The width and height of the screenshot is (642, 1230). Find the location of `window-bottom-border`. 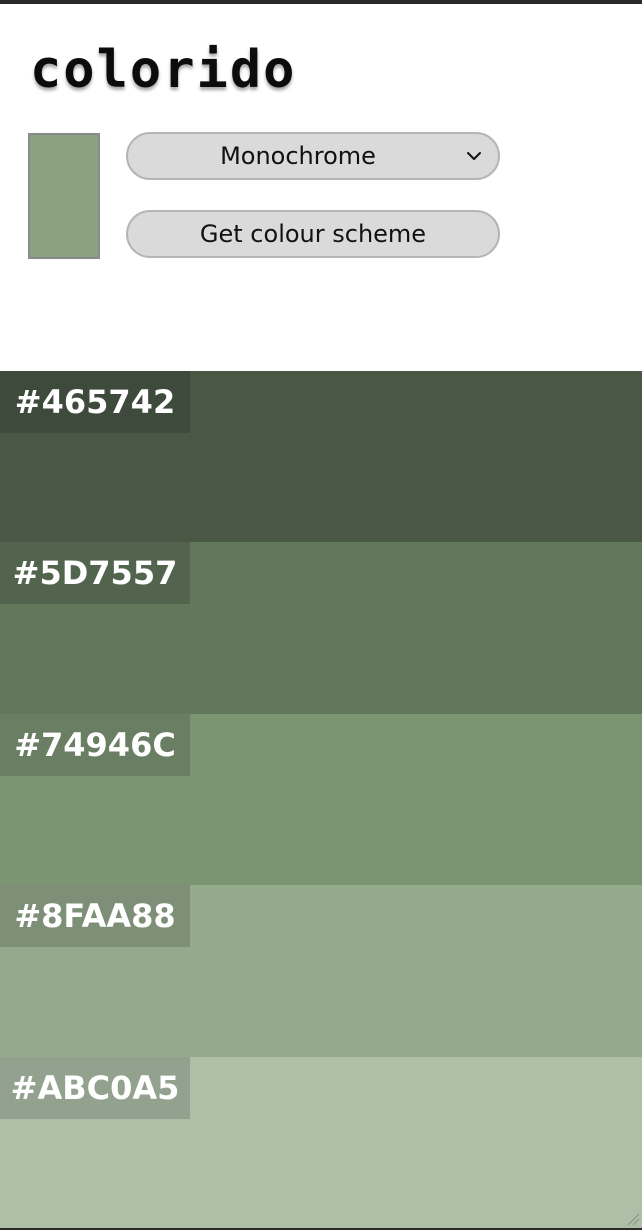

window-bottom-border is located at coordinates (321, 1229).